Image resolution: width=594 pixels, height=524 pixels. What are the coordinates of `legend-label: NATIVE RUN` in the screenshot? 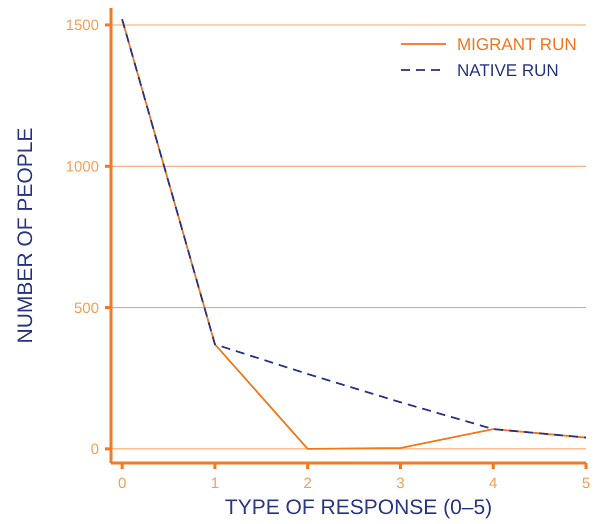 It's located at (508, 70).